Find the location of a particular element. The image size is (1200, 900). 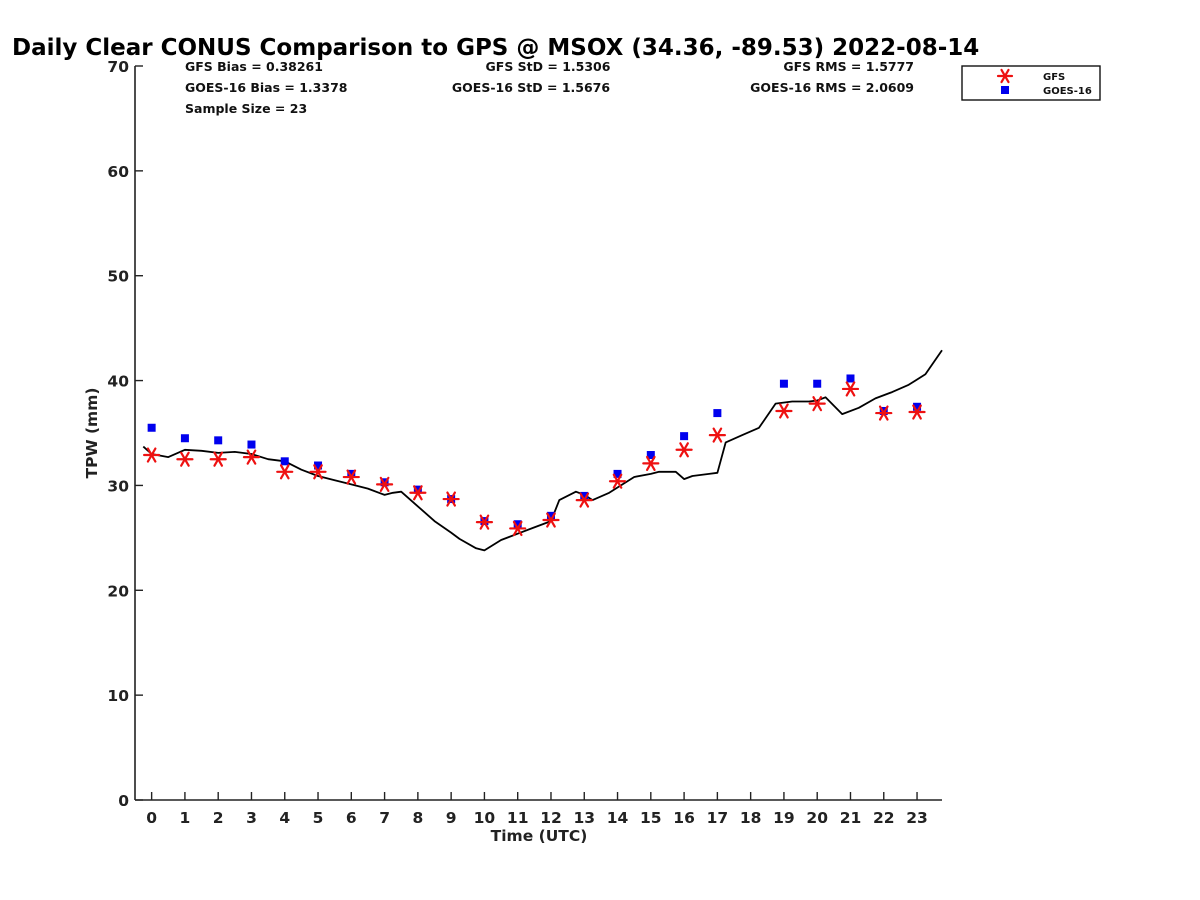

y-tick-label: 50 is located at coordinates (118, 277).